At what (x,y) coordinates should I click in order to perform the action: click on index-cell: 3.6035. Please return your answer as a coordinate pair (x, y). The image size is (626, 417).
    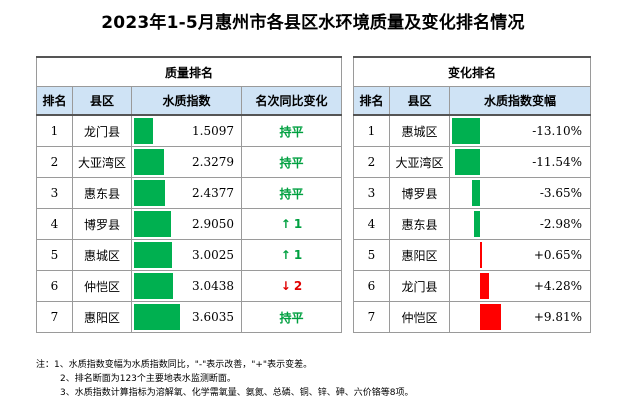
    Looking at the image, I should click on (186, 317).